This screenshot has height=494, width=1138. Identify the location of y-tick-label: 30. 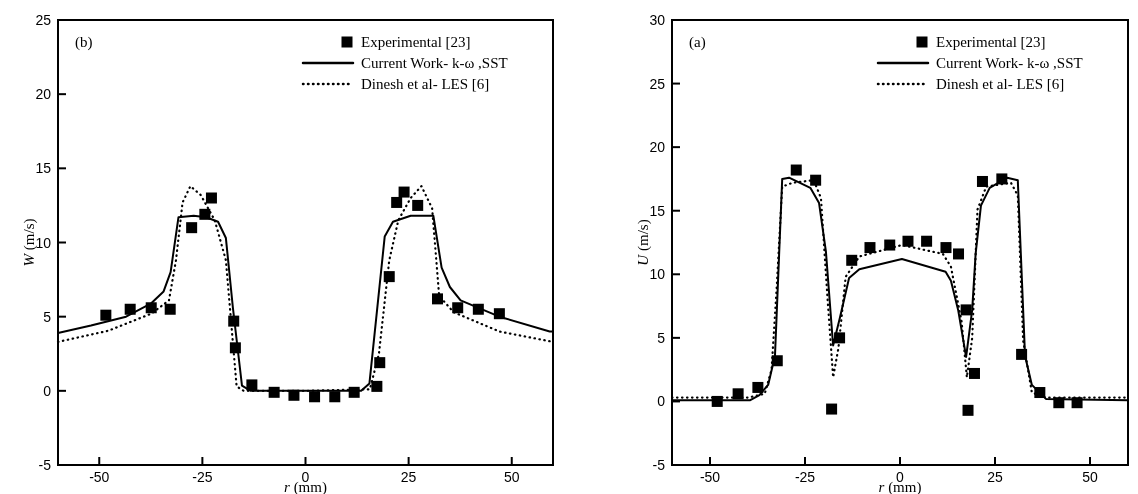
(657, 20).